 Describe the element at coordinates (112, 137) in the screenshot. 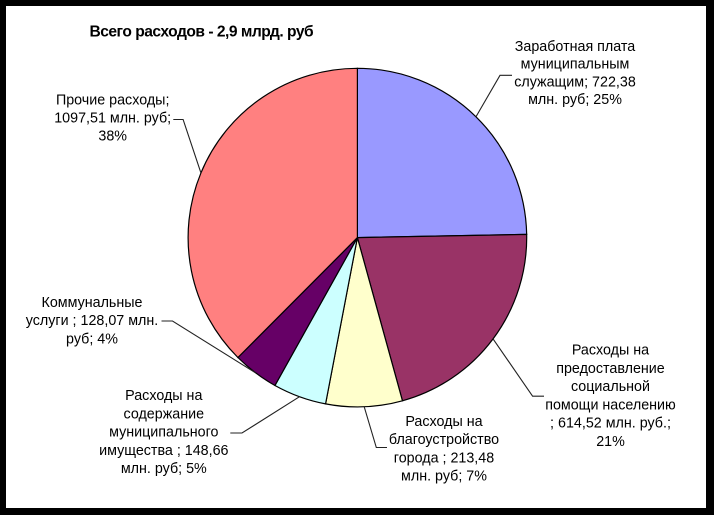

I see `svg-text: 38%` at that location.